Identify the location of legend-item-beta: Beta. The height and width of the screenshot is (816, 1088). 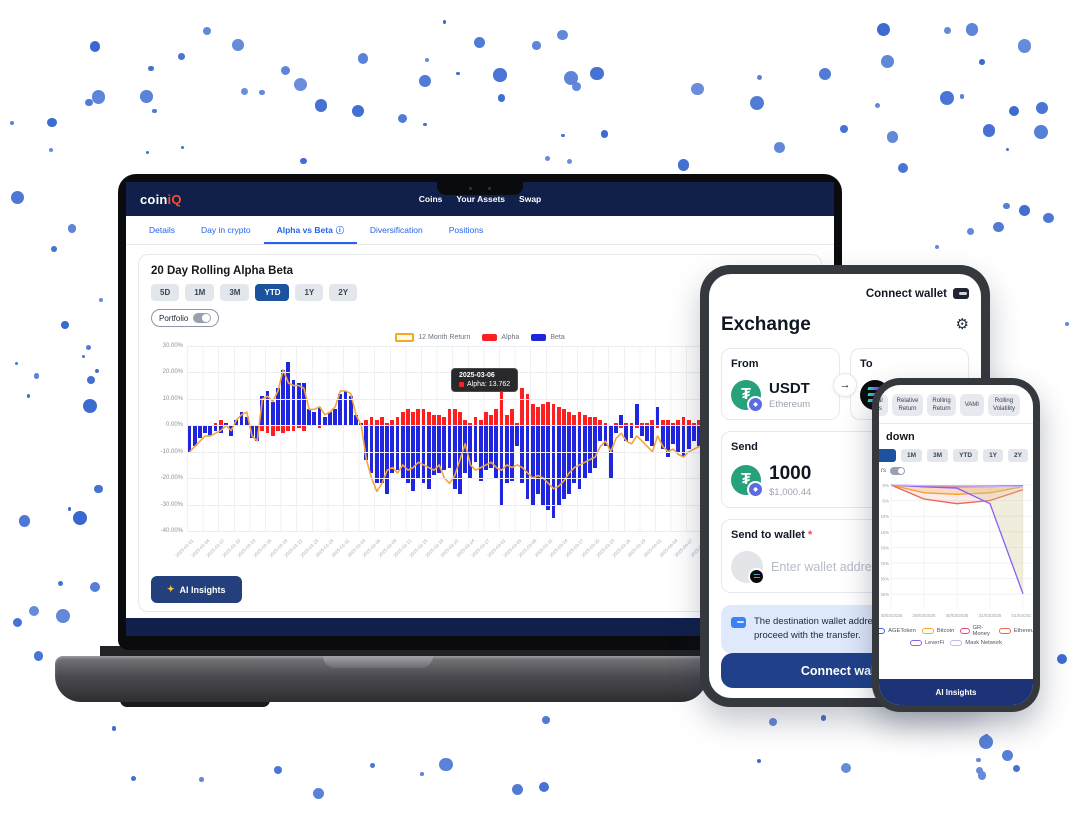
(548, 337).